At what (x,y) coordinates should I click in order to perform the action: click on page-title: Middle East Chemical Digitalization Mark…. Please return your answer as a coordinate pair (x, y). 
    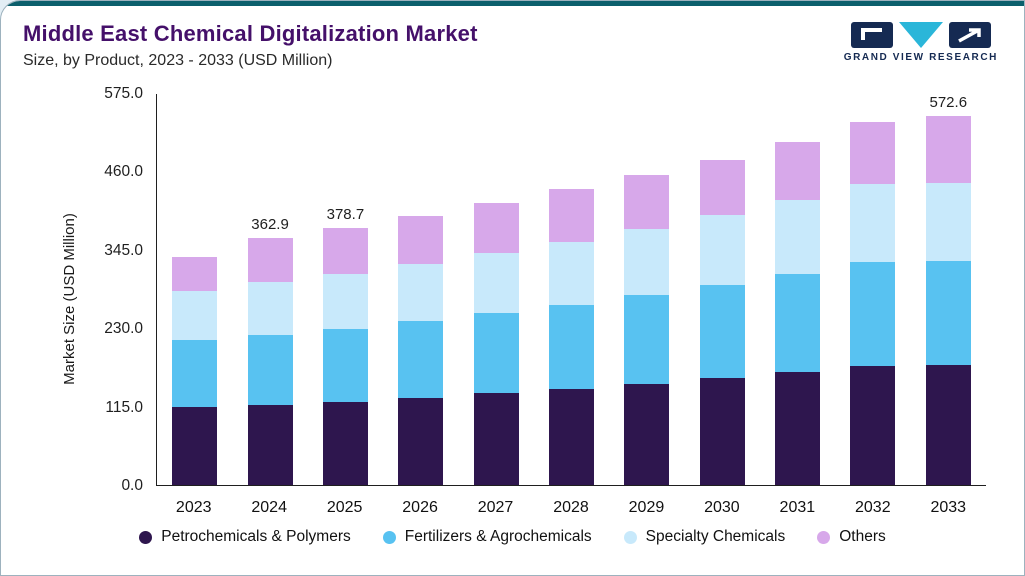
    Looking at the image, I should click on (250, 33).